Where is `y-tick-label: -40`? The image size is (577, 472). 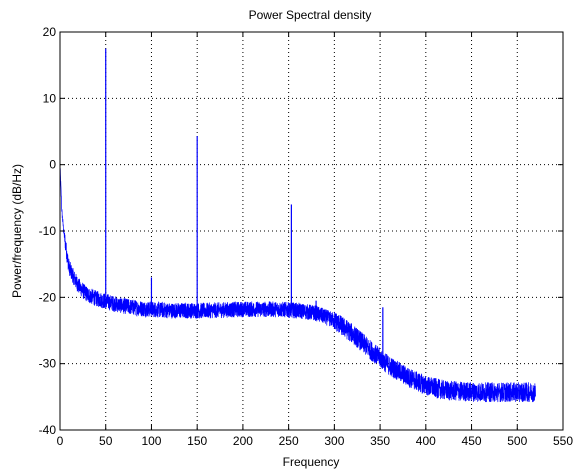 y-tick-label: -40 is located at coordinates (48, 430).